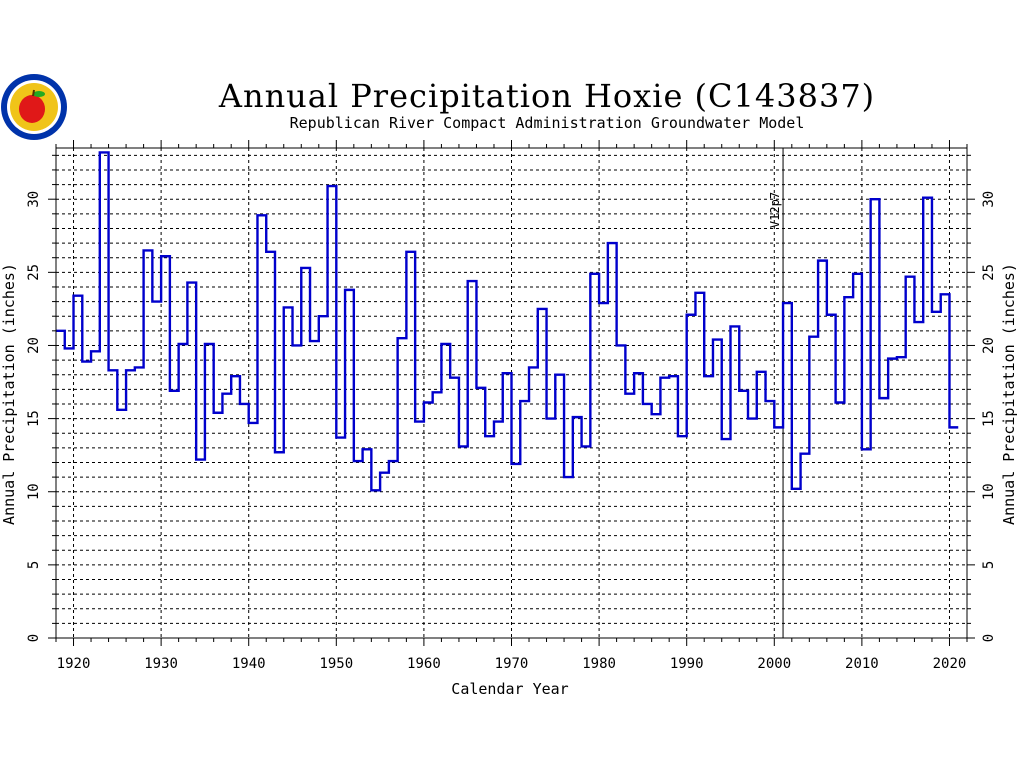 The height and width of the screenshot is (773, 1024). Describe the element at coordinates (34, 107) in the screenshot. I see `apple-seal-icon` at that location.